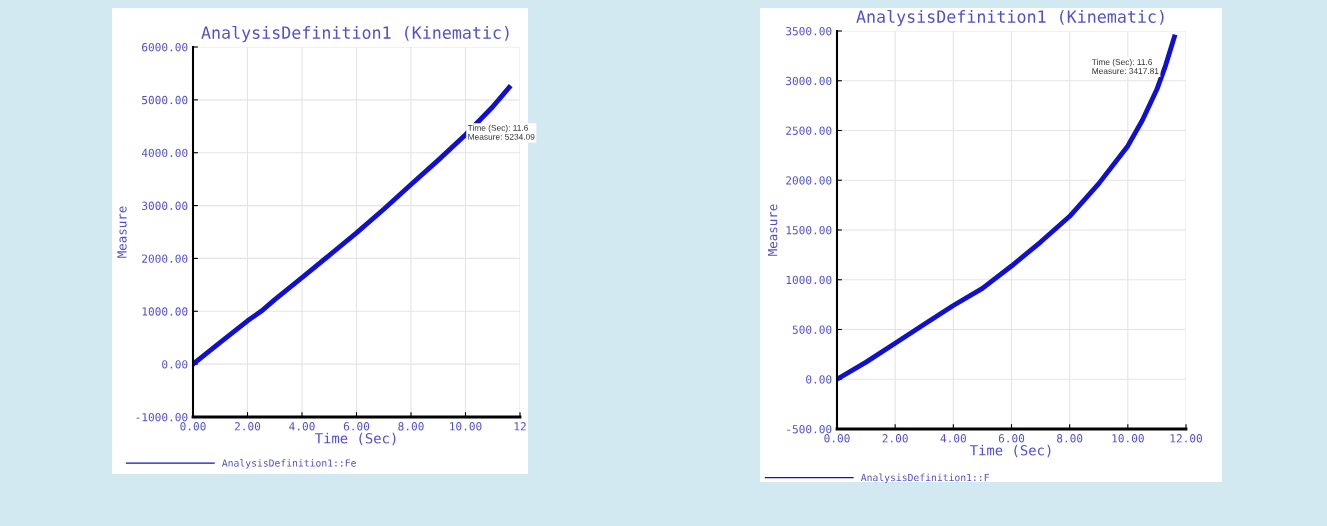  I want to click on y-tick-label: 3500.00, so click(809, 31).